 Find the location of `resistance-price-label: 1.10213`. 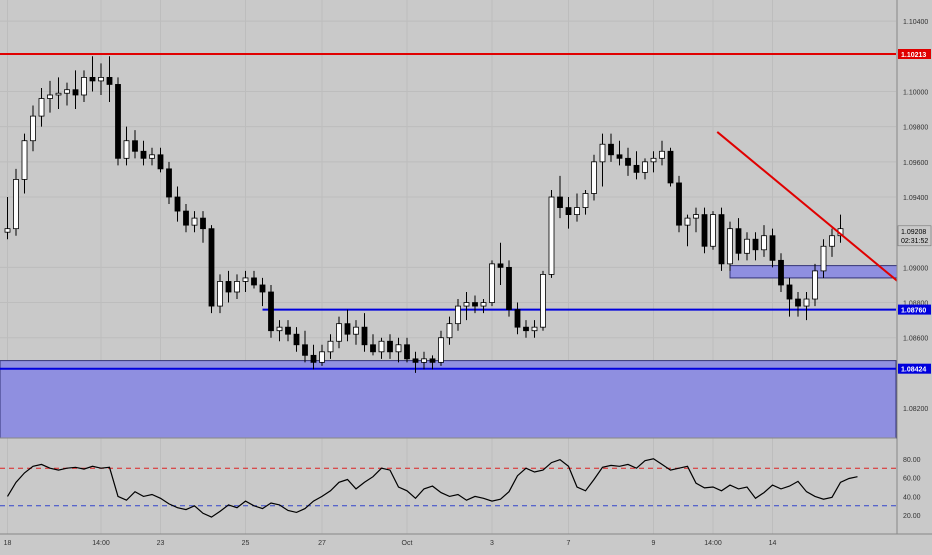

resistance-price-label: 1.10213 is located at coordinates (913, 55).